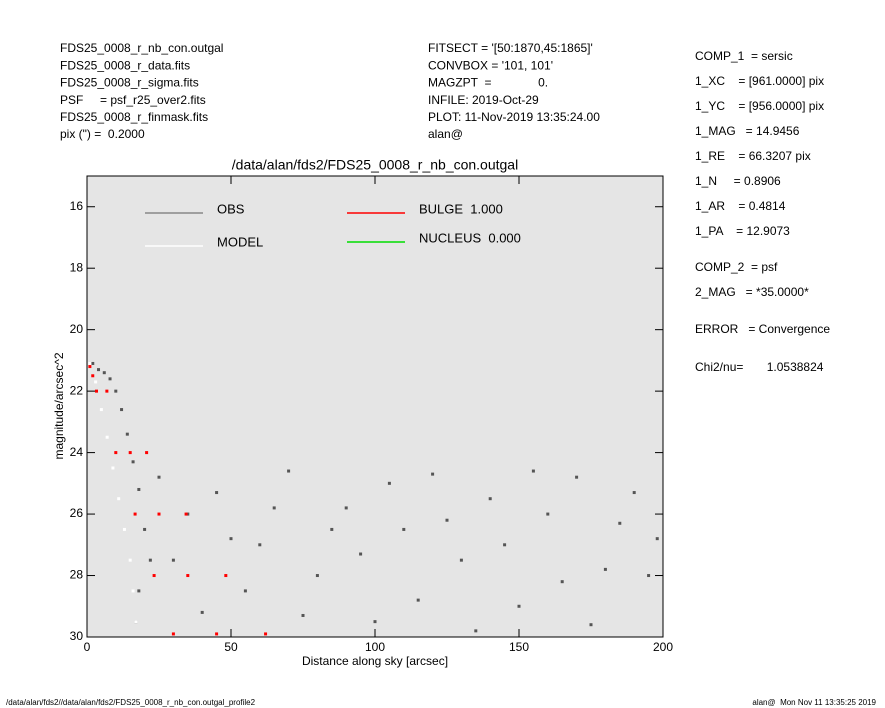 Image resolution: width=885 pixels, height=708 pixels. What do you see at coordinates (77, 513) in the screenshot?
I see `y-tick-label: 26` at bounding box center [77, 513].